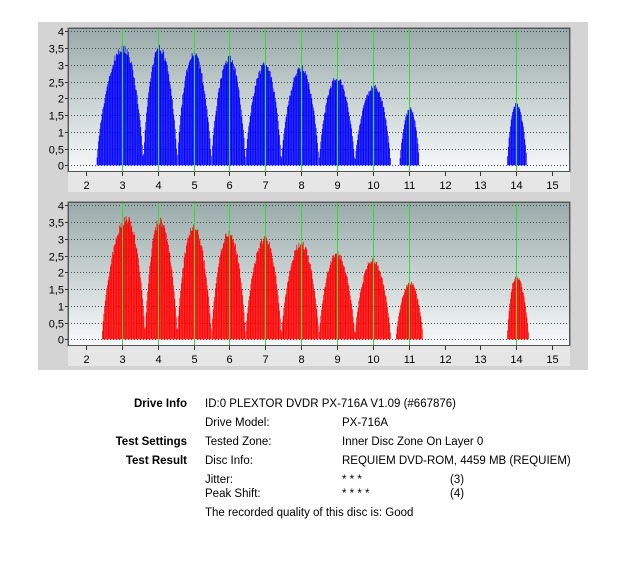 Image resolution: width=640 pixels, height=573 pixels. What do you see at coordinates (122, 186) in the screenshot?
I see `x-tick-label: 3` at bounding box center [122, 186].